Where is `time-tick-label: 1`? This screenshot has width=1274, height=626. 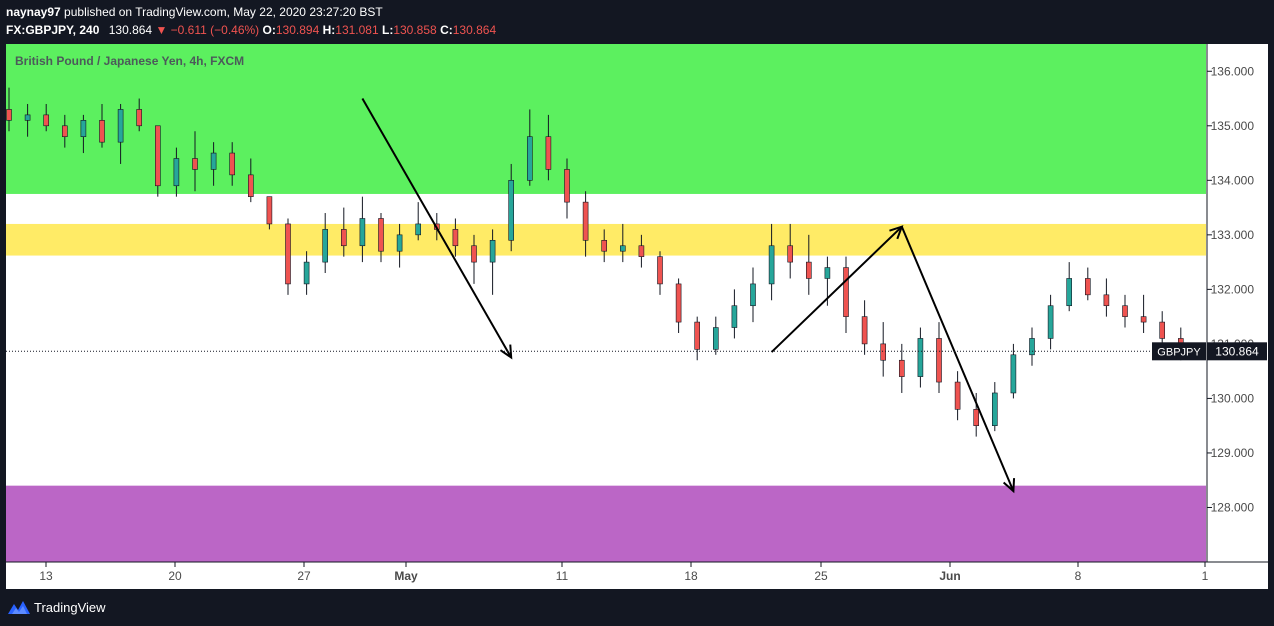 time-tick-label: 1 is located at coordinates (1205, 576).